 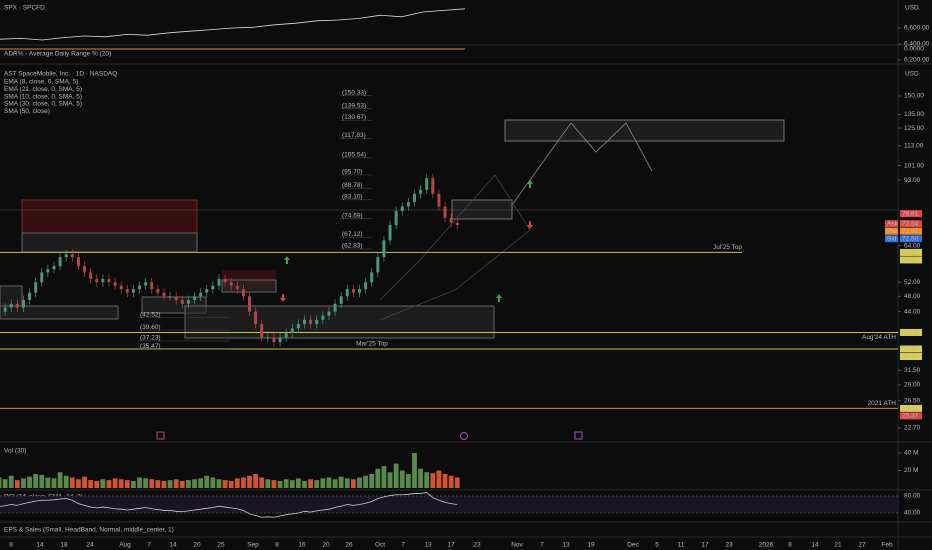 I want to click on price-tag-label: 72.54, so click(x=910, y=223).